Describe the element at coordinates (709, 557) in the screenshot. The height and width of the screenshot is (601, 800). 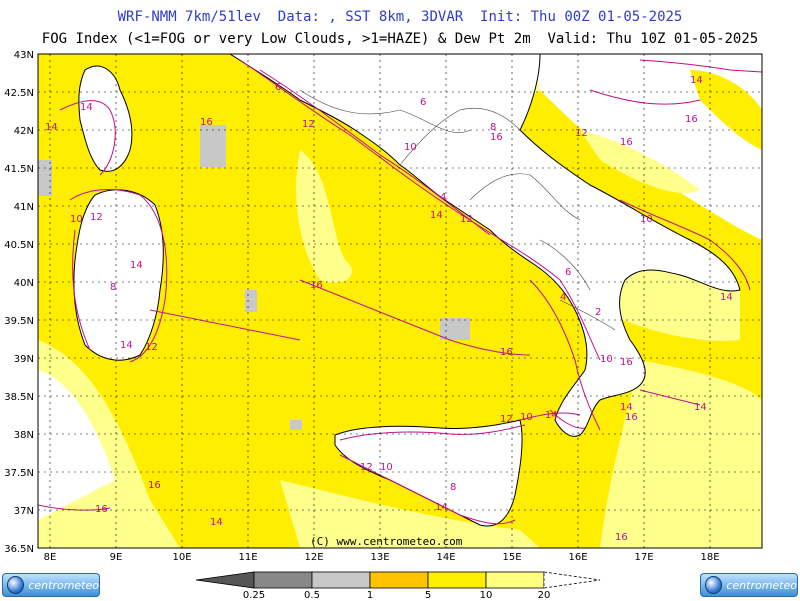
I see `lon-label: 18E` at that location.